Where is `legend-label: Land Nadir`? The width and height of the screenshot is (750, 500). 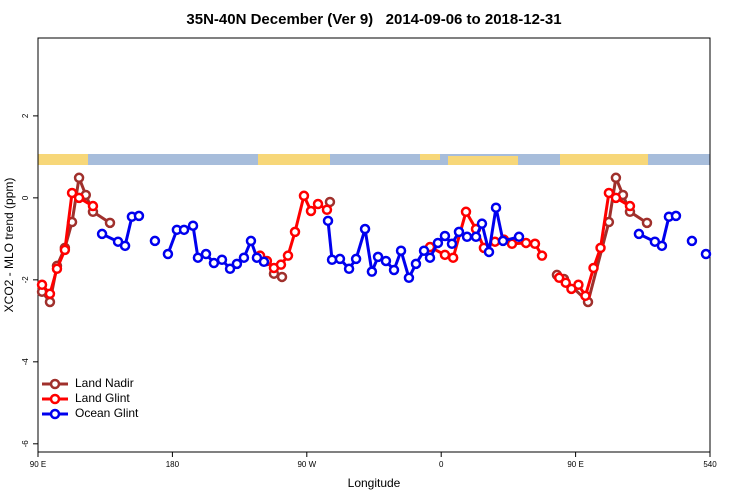 legend-label: Land Nadir is located at coordinates (104, 383).